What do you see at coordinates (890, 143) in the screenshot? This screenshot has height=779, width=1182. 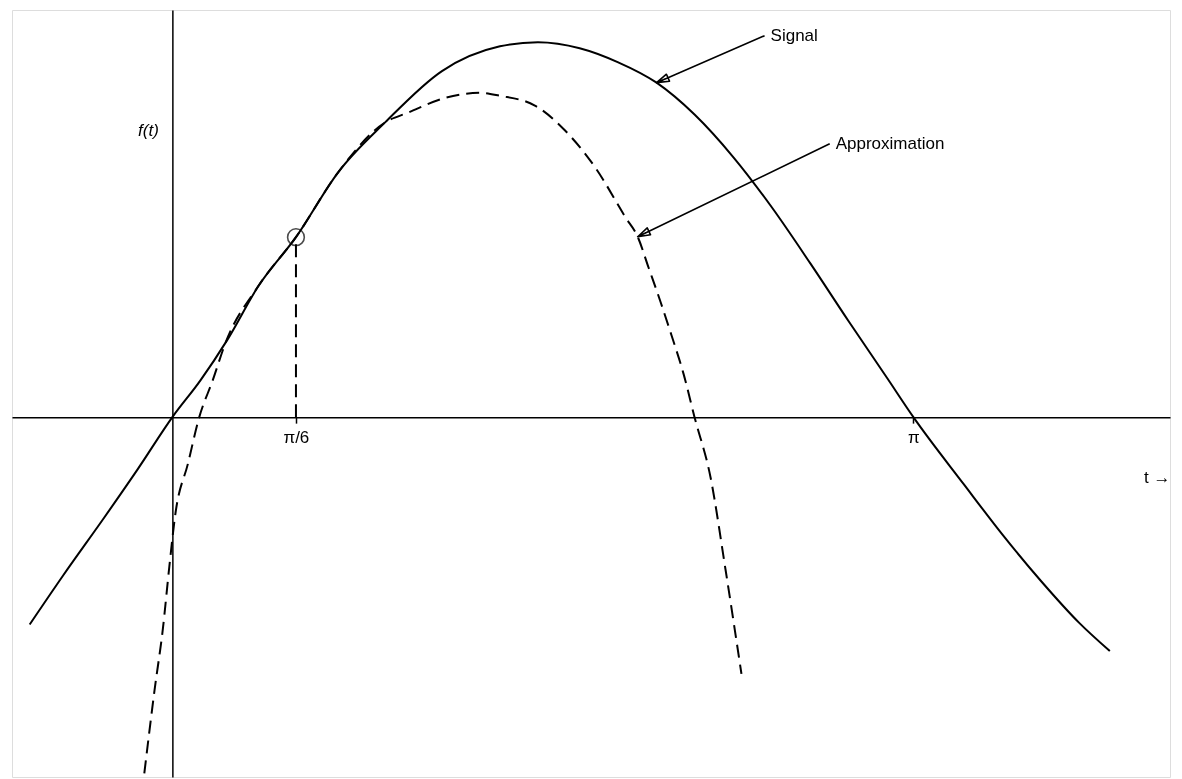 I see `annotation: Approximation` at bounding box center [890, 143].